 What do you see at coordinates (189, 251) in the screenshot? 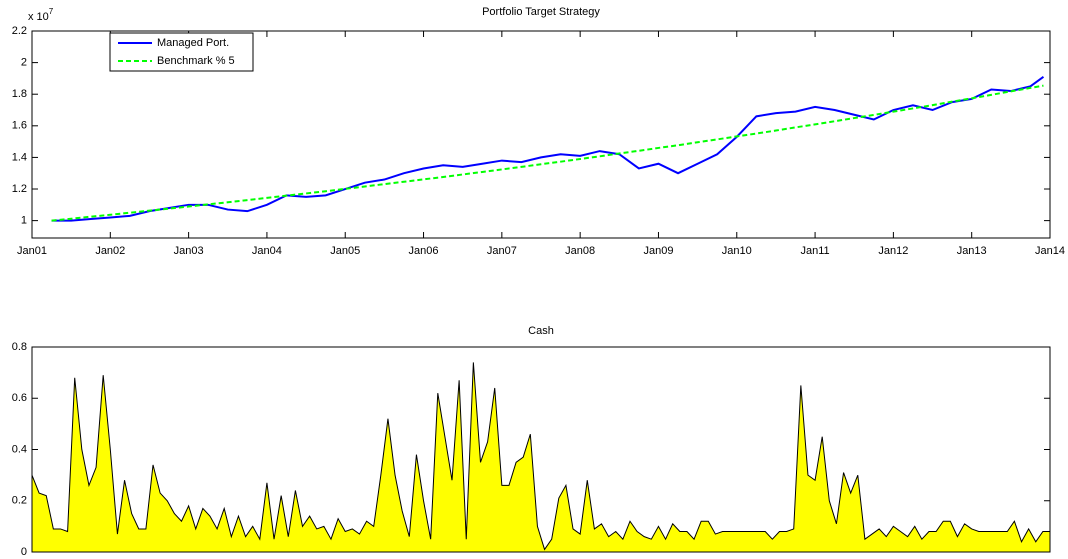
I see `x-tick-label: Jan03` at bounding box center [189, 251].